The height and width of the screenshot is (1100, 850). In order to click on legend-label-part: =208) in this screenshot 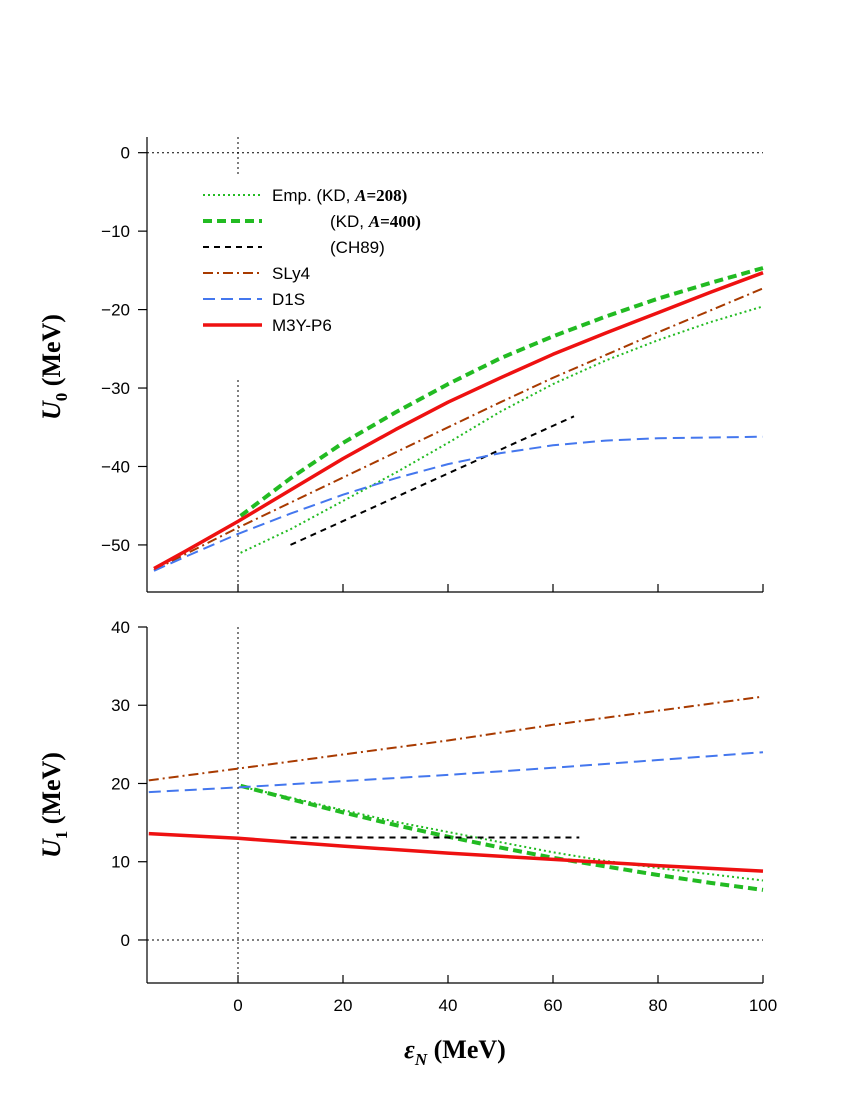, I will do `click(386, 195)`.